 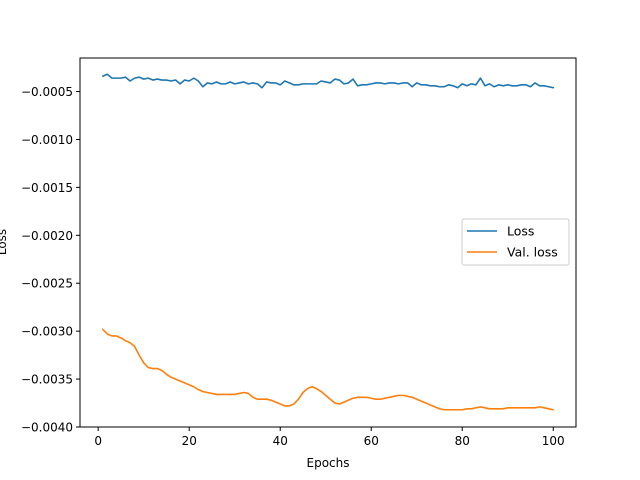 I want to click on x-axis-label: Epochs, so click(x=328, y=463).